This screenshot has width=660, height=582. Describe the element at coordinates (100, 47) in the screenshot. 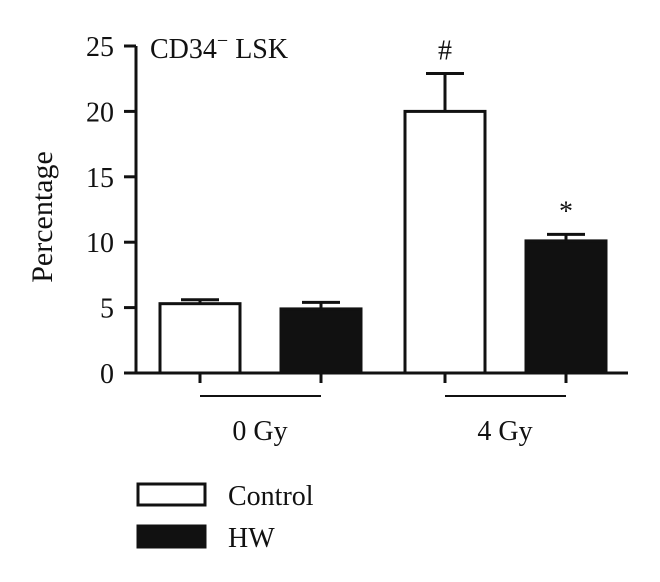

I see `y-tick-label: 25` at that location.